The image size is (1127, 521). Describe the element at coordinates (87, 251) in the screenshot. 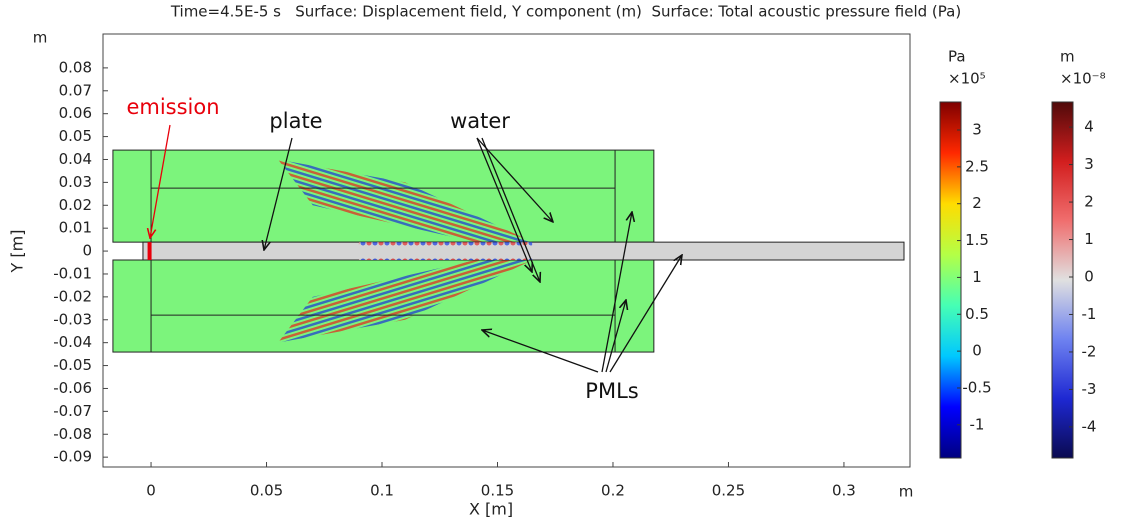

I see `y-tick-label: 0` at that location.